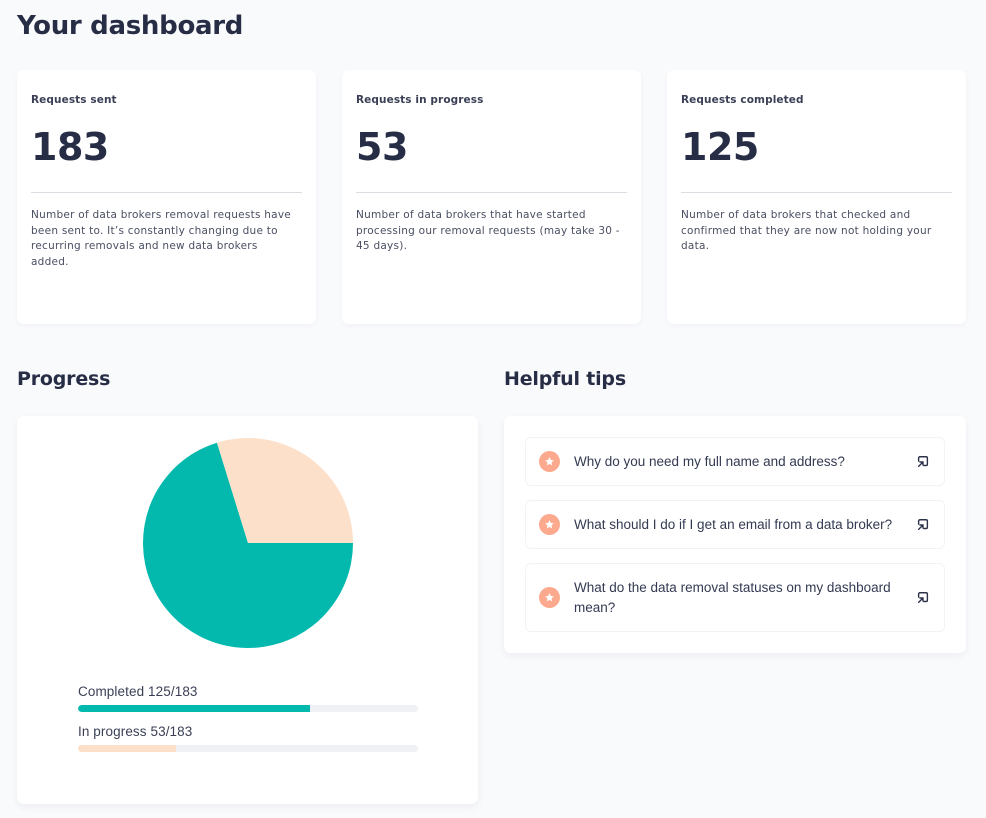  I want to click on stat-value: 53, so click(382, 147).